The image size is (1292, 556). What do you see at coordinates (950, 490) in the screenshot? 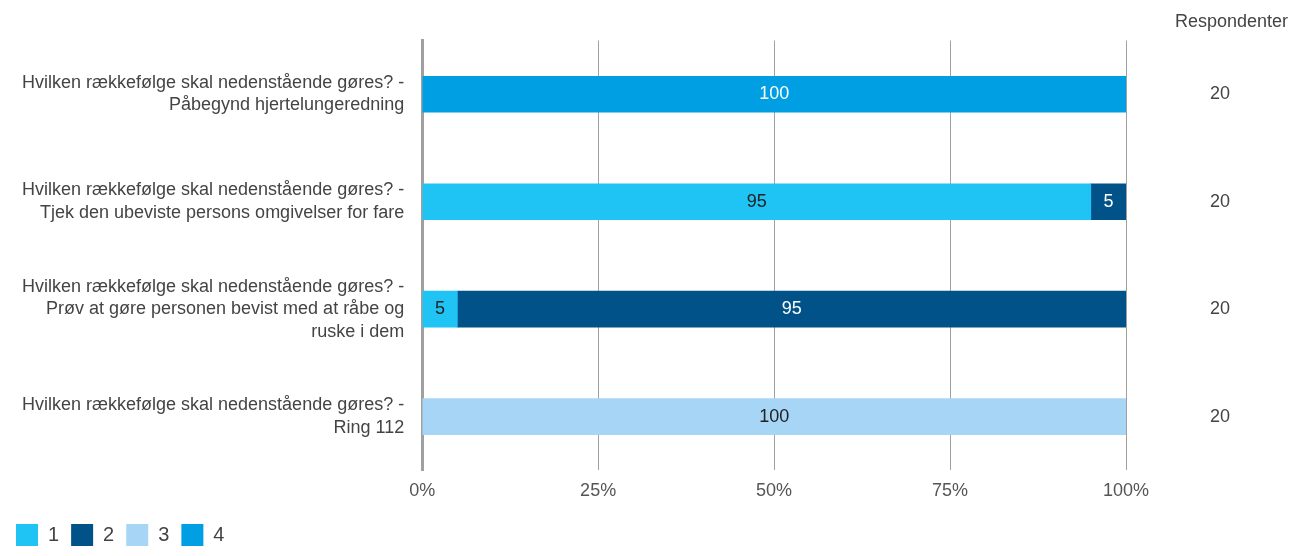
I see `x-tick-label: 75%` at bounding box center [950, 490].